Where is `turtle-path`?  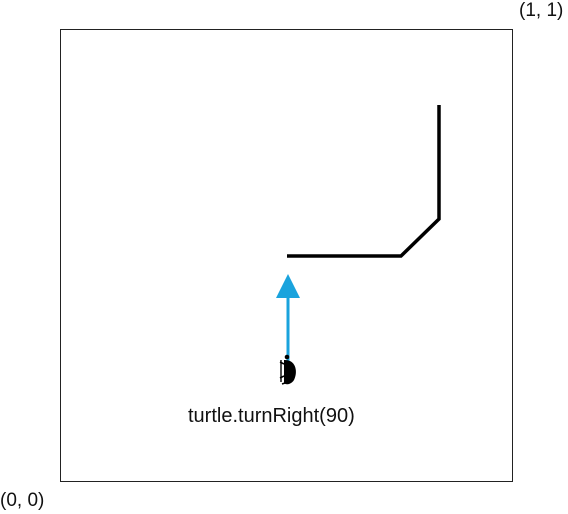
turtle-path is located at coordinates (364, 181).